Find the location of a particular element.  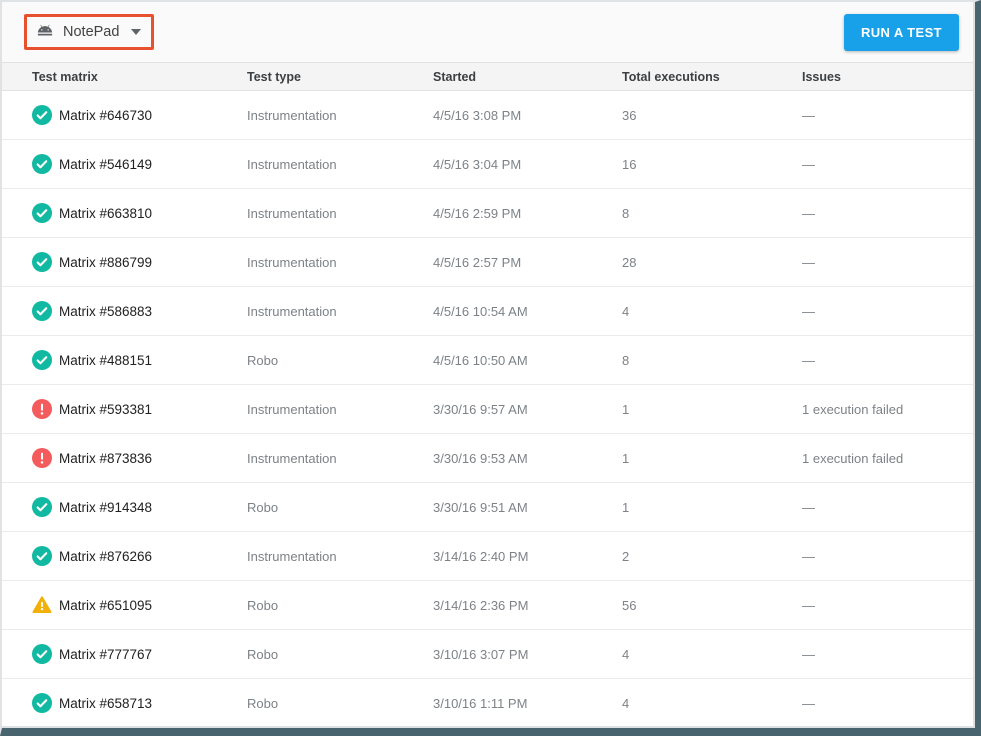

started-cell: 4/5/16 3:08 PM is located at coordinates (477, 115).